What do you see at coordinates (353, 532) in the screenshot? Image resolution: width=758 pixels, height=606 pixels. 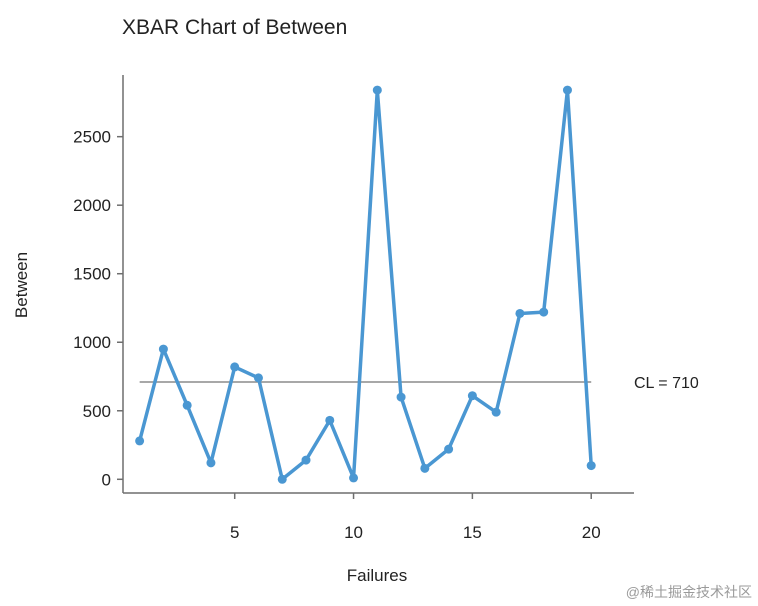 I see `x-tick-label: 10` at bounding box center [353, 532].